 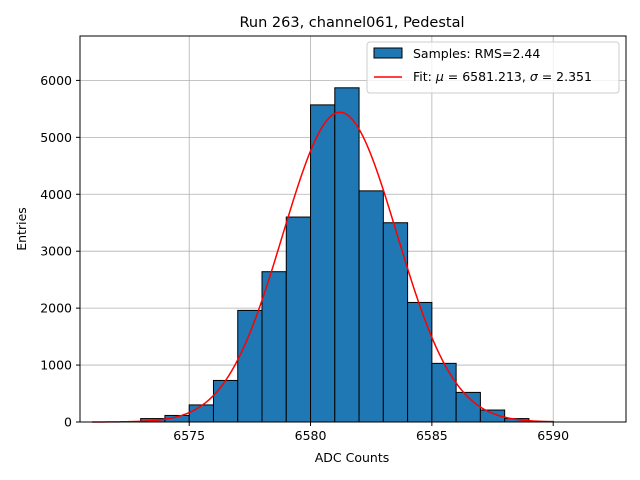 What do you see at coordinates (476, 53) in the screenshot?
I see `legend-histogram-label: Samples: RMS=2.44` at bounding box center [476, 53].